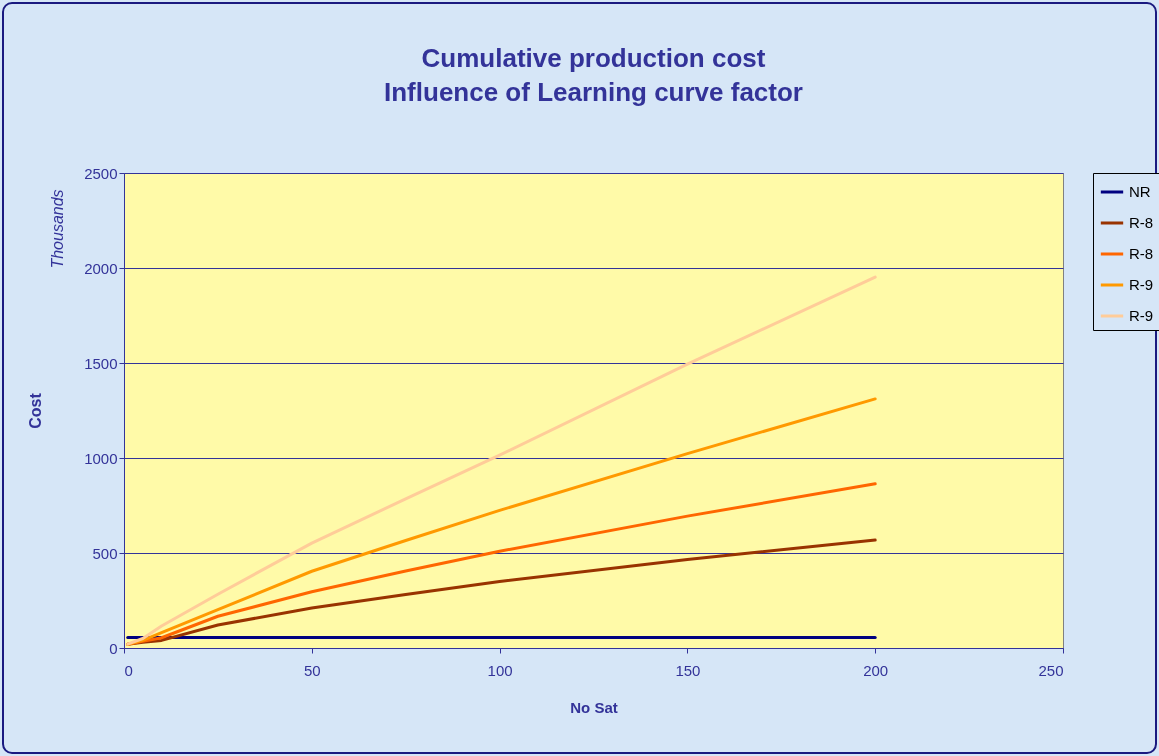 This screenshot has height=756, width=1159. I want to click on x-tick-label: 100, so click(500, 670).